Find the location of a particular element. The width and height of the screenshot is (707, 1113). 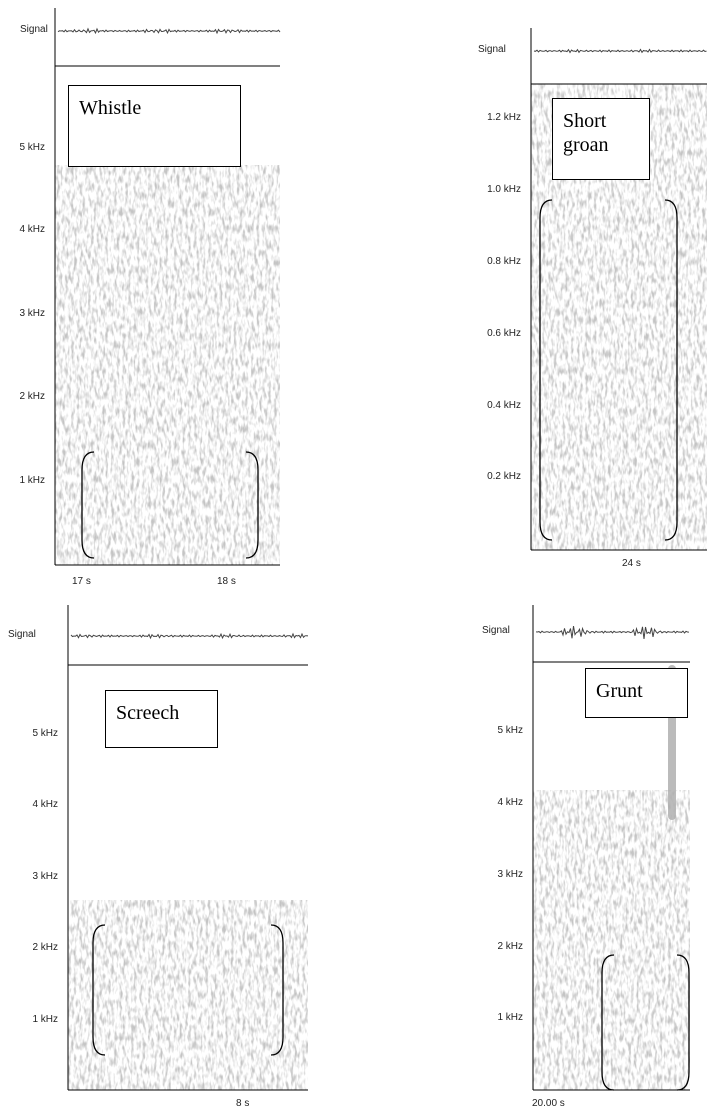

y-tick-label: 0.8 kHz is located at coordinates (504, 261).